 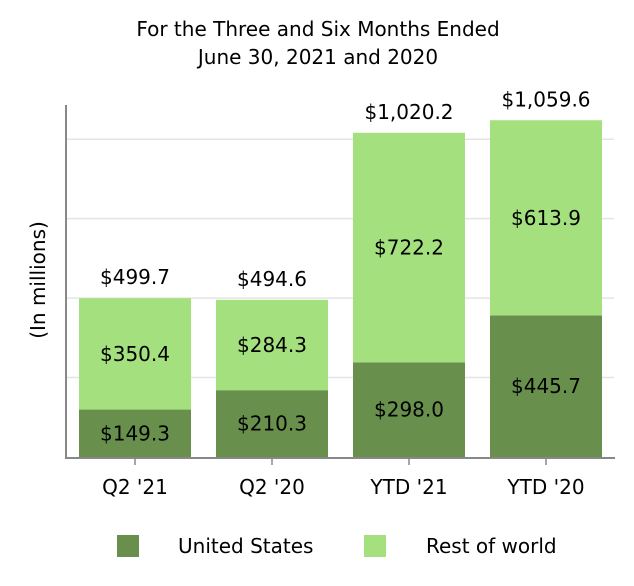 I want to click on data-label-rest-of-world: $284.3, so click(x=272, y=345).